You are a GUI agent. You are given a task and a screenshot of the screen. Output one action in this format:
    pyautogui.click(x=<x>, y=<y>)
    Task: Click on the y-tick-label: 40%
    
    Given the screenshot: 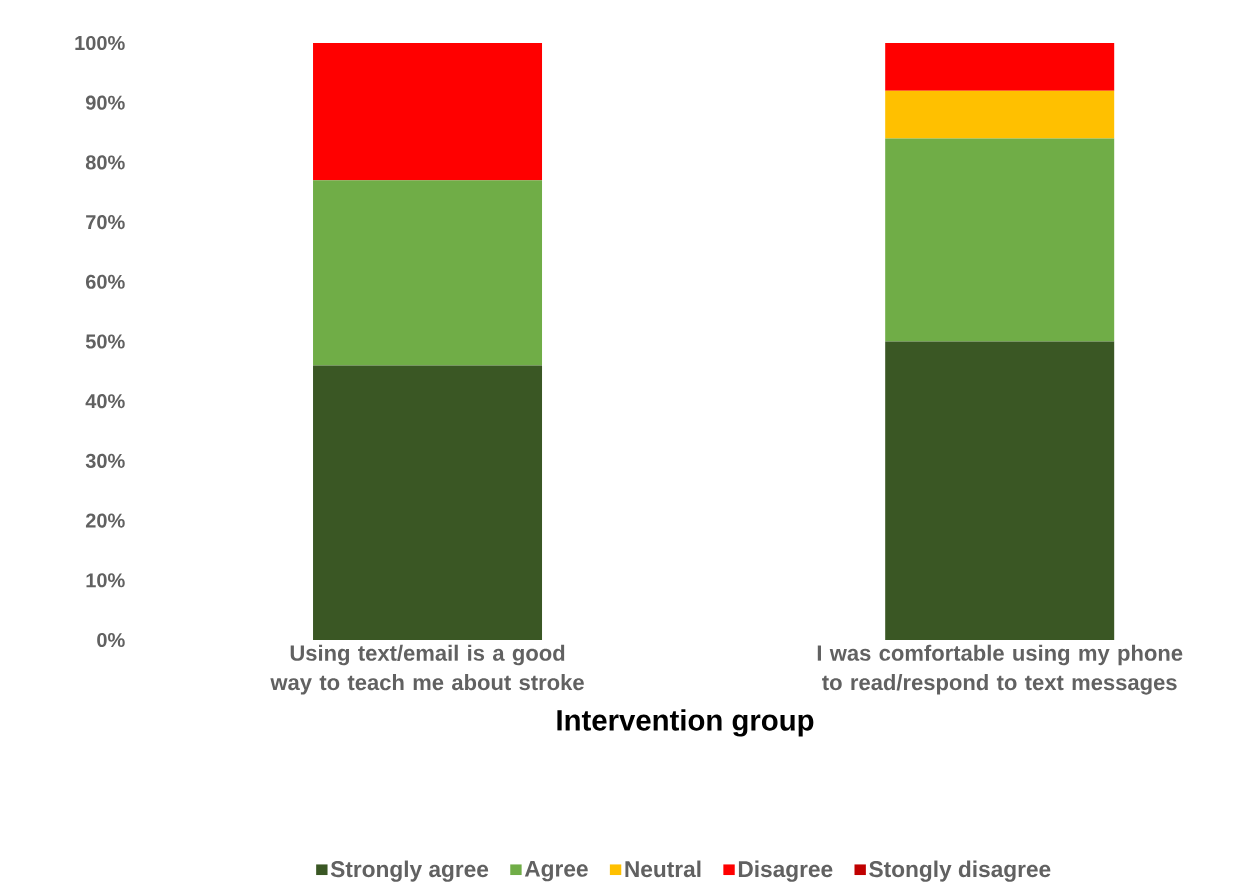 What is the action you would take?
    pyautogui.click(x=105, y=401)
    